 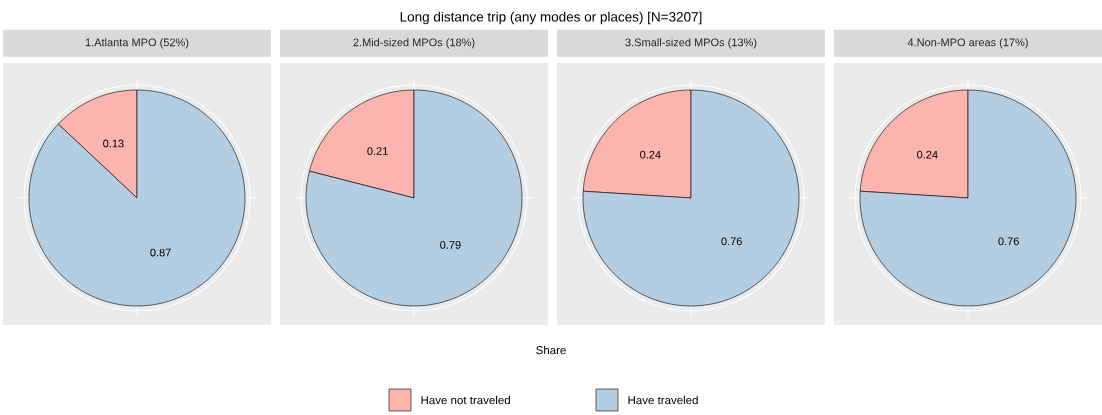 What do you see at coordinates (663, 400) in the screenshot?
I see `legend-label: Have traveled` at bounding box center [663, 400].